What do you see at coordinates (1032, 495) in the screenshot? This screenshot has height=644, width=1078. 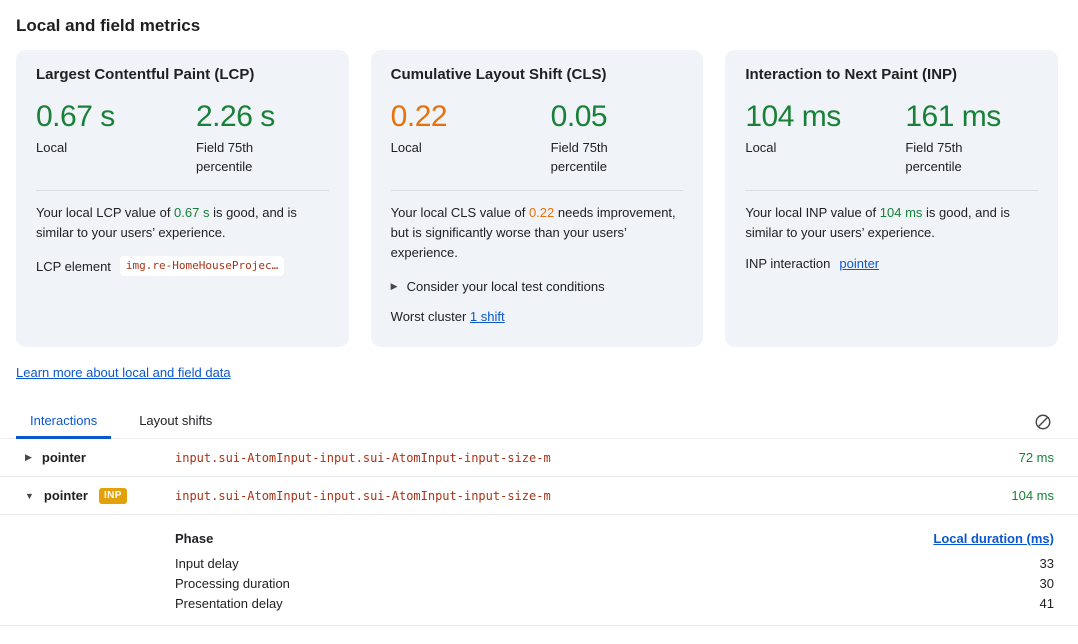 I see `interaction-duration: 104 ms` at bounding box center [1032, 495].